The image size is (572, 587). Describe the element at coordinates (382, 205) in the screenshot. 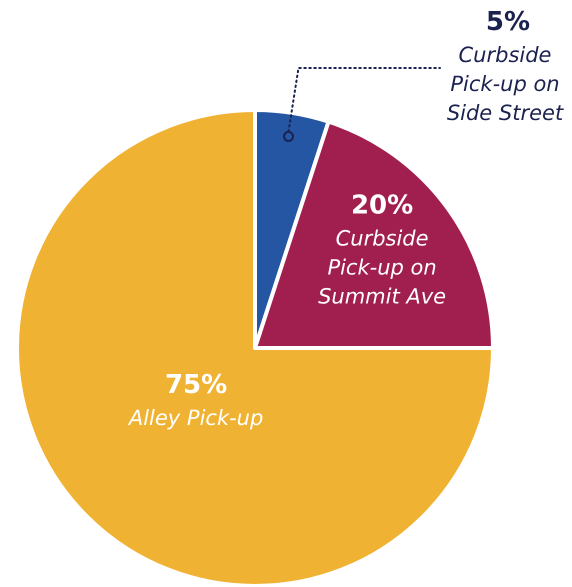

I see `data-label: 20%` at that location.